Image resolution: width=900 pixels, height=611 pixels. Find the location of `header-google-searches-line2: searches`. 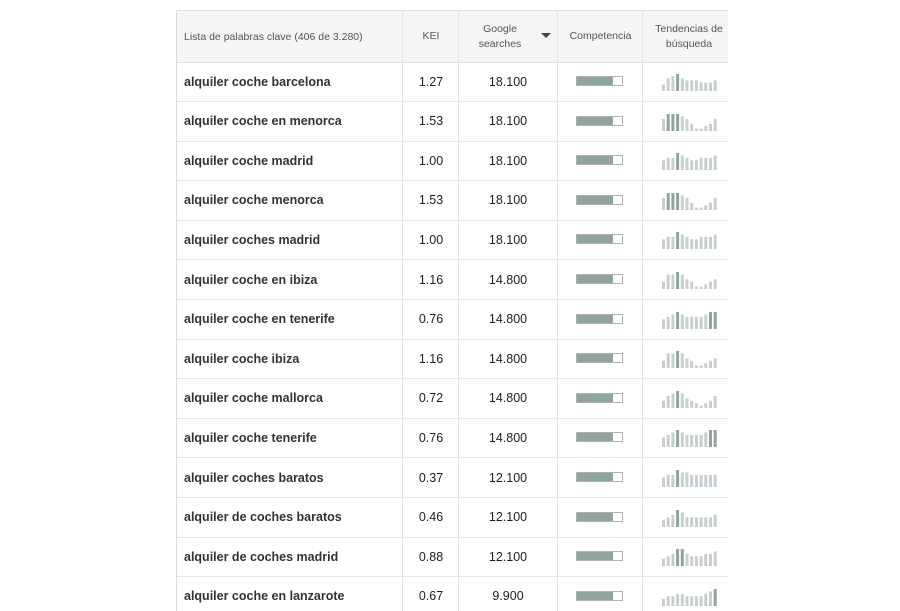

header-google-searches-line2: searches is located at coordinates (500, 43).